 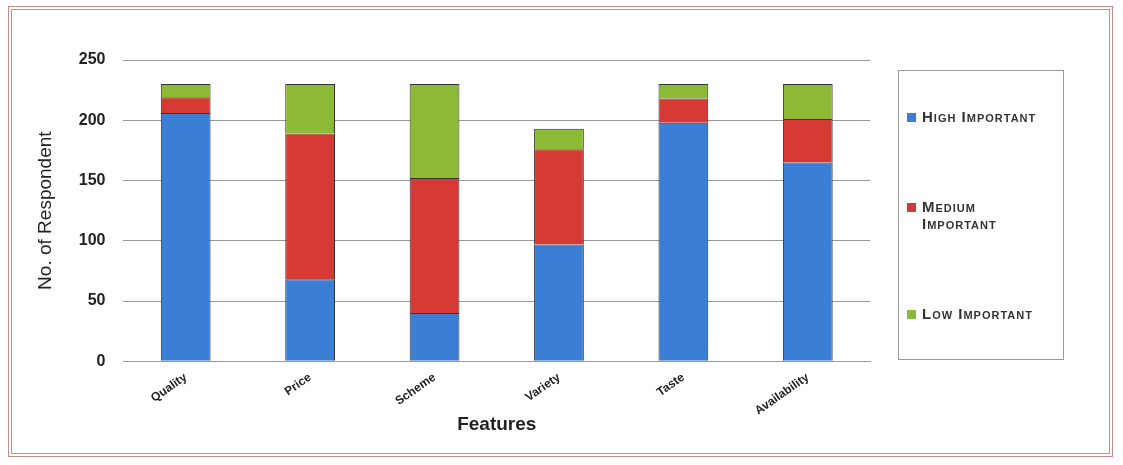 I want to click on x-tick-label: Price, so click(x=298, y=384).